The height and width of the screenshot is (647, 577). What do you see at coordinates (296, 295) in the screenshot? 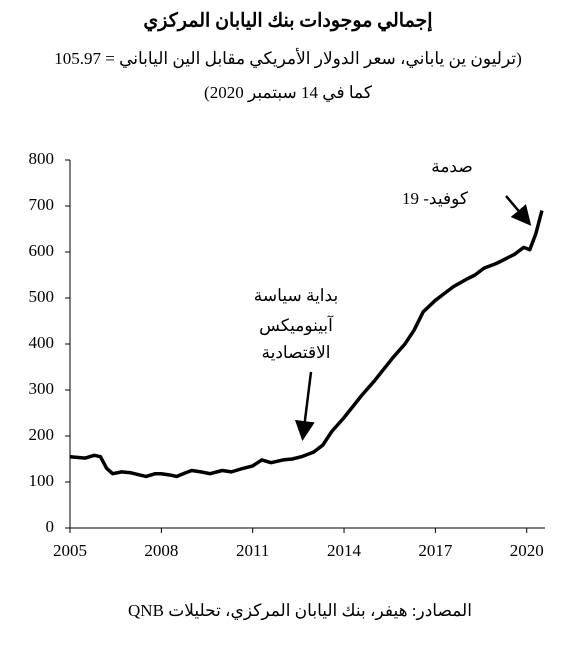
I see `annotation: بداية سياسة` at bounding box center [296, 295].